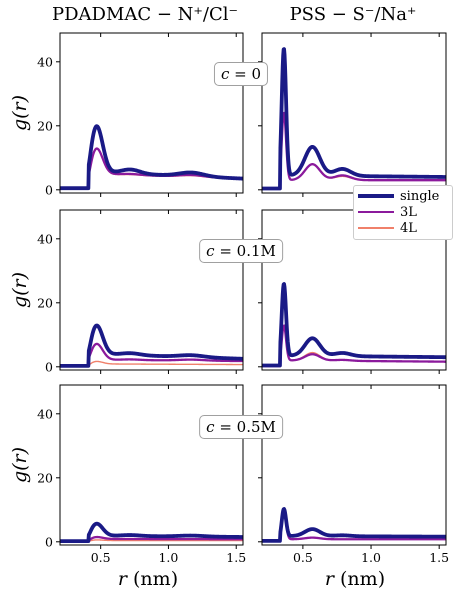  I want to click on condition-label-row3: c = 0.5M, so click(241, 427).